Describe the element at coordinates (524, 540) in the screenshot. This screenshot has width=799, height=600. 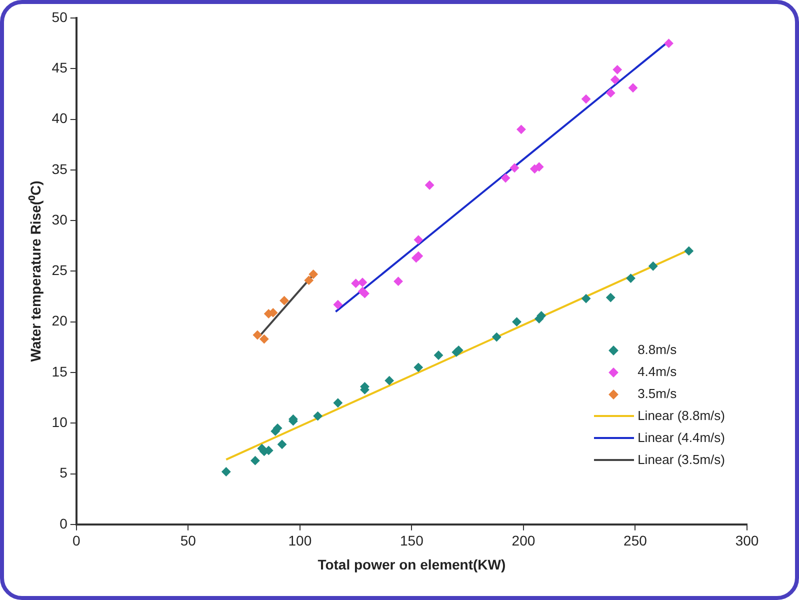
I see `x-tick-label: 200` at that location.